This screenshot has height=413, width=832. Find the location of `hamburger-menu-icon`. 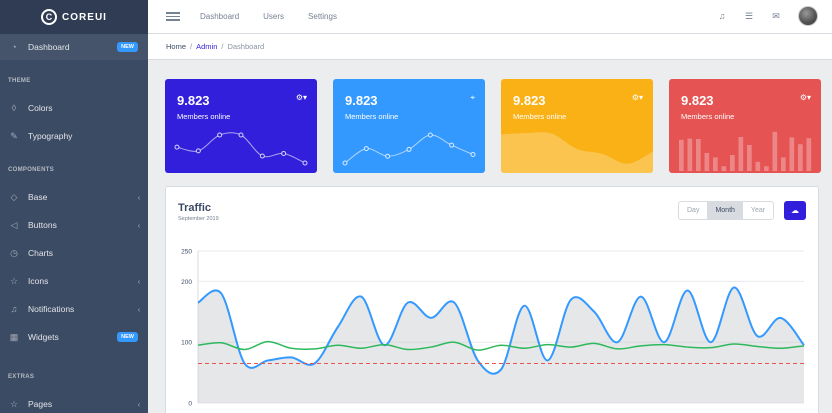

hamburger-menu-icon is located at coordinates (173, 16).